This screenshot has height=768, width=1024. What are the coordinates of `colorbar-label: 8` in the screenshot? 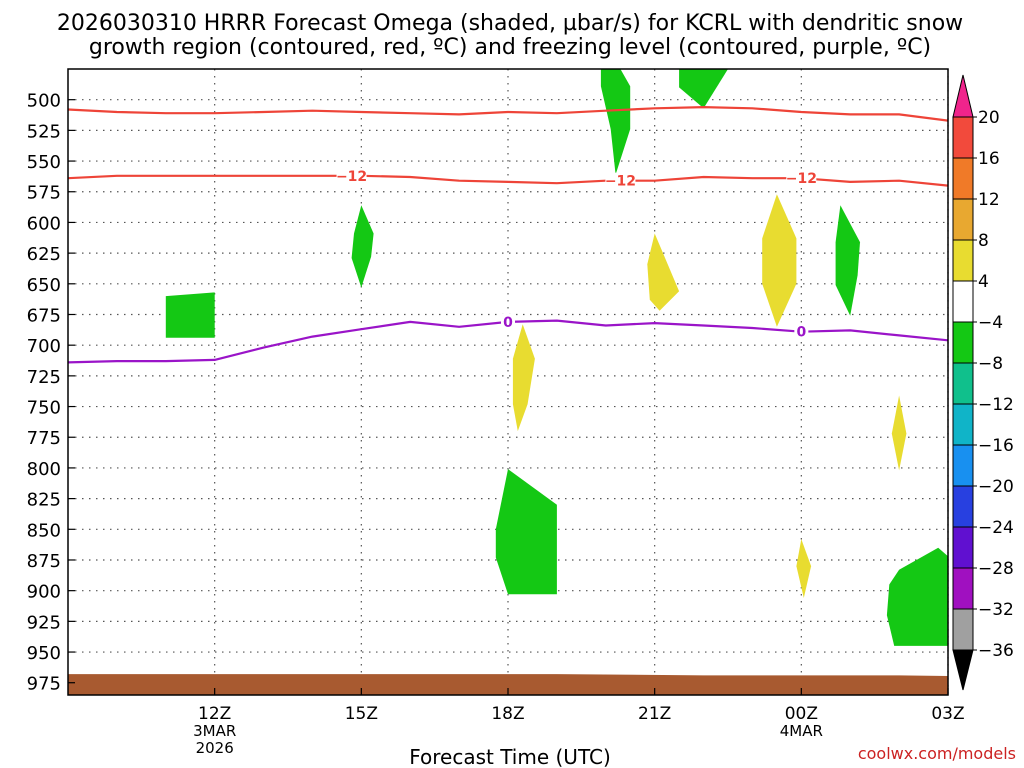 It's located at (983, 241).